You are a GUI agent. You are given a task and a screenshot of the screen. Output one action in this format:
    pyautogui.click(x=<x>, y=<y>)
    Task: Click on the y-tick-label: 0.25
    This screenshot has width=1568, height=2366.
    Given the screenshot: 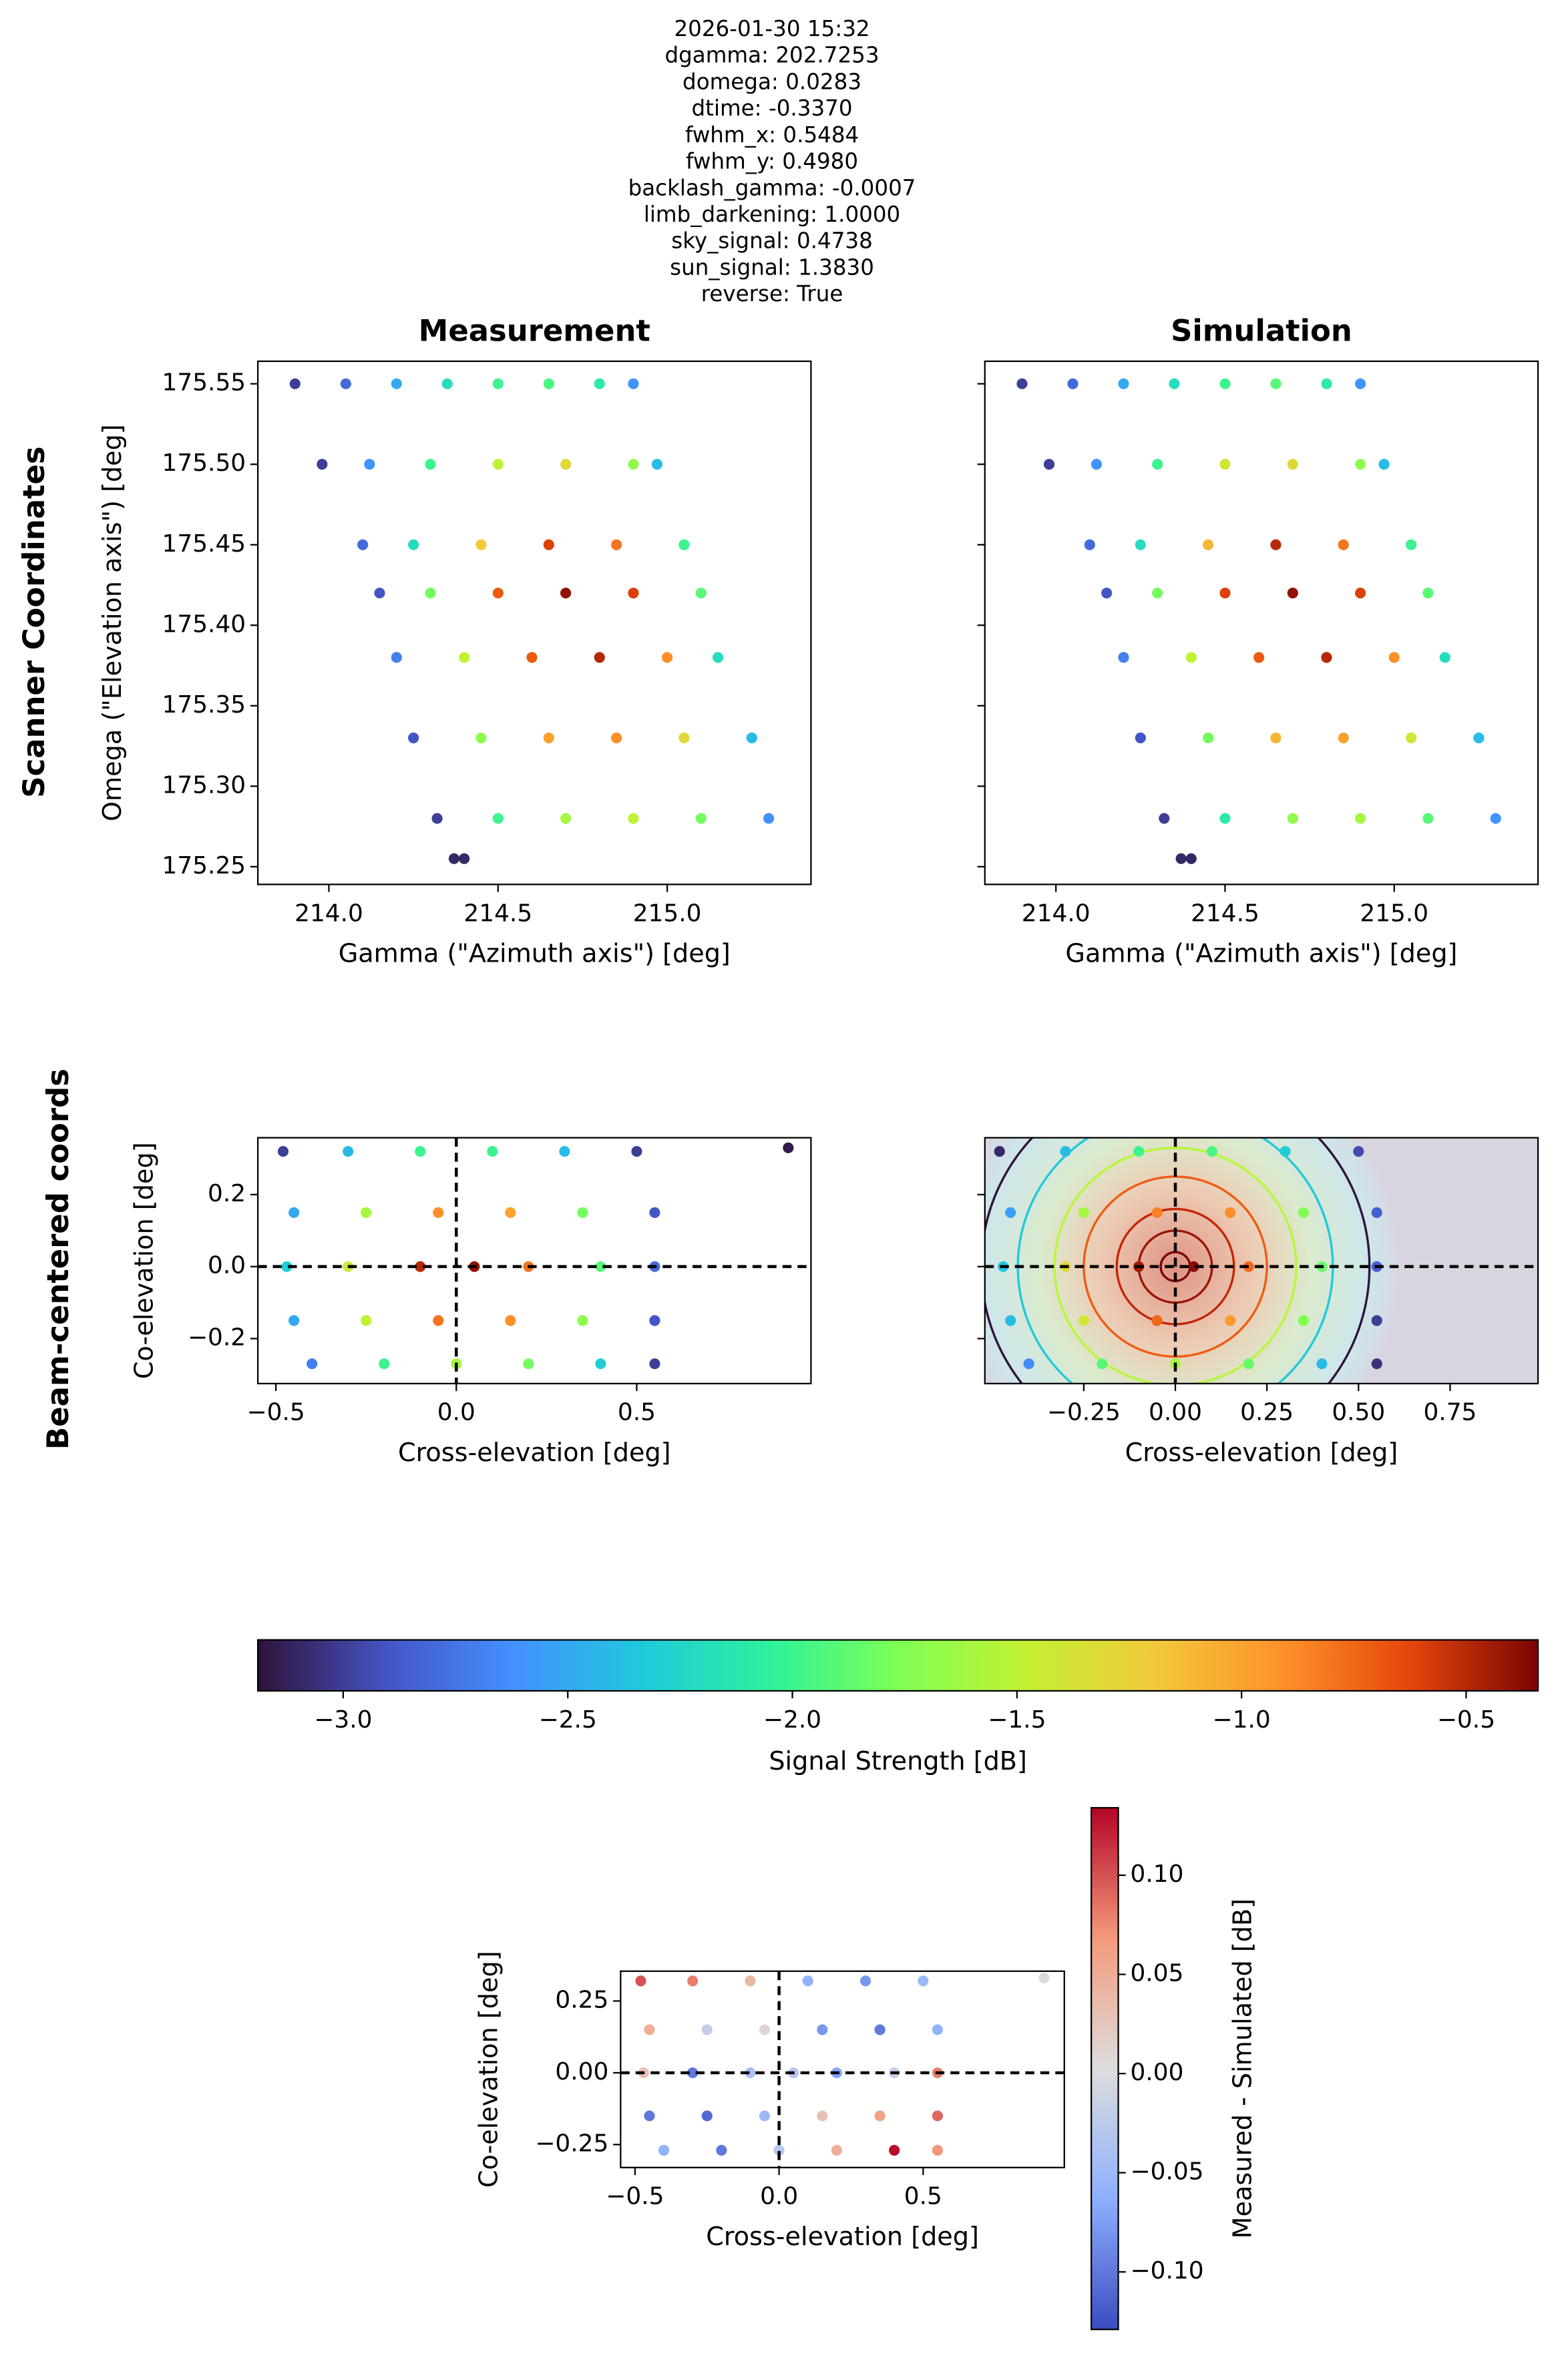 What is the action you would take?
    pyautogui.click(x=581, y=1999)
    